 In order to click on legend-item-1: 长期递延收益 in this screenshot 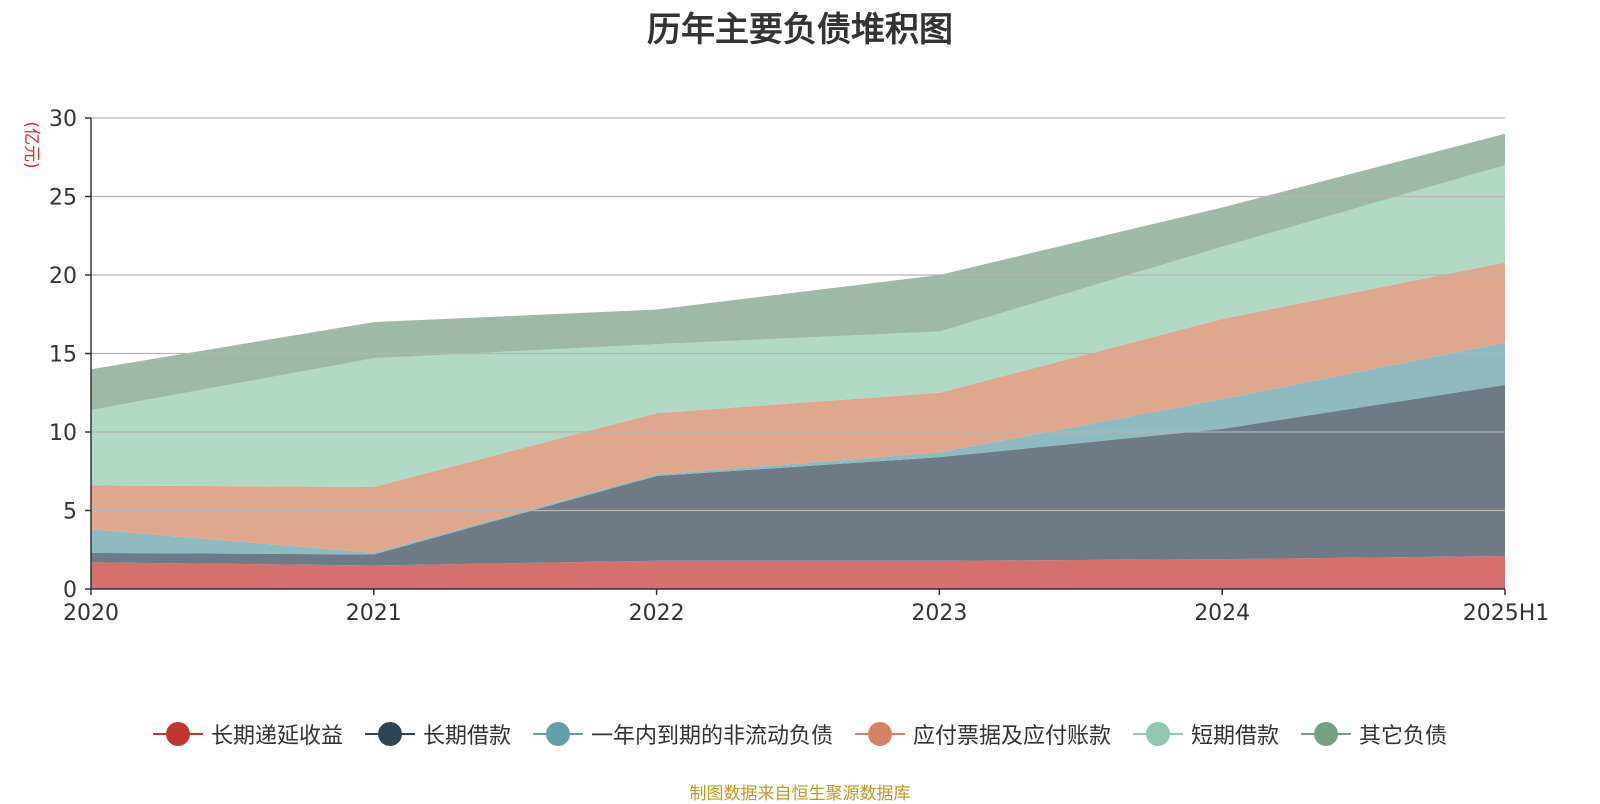, I will do `click(247, 734)`.